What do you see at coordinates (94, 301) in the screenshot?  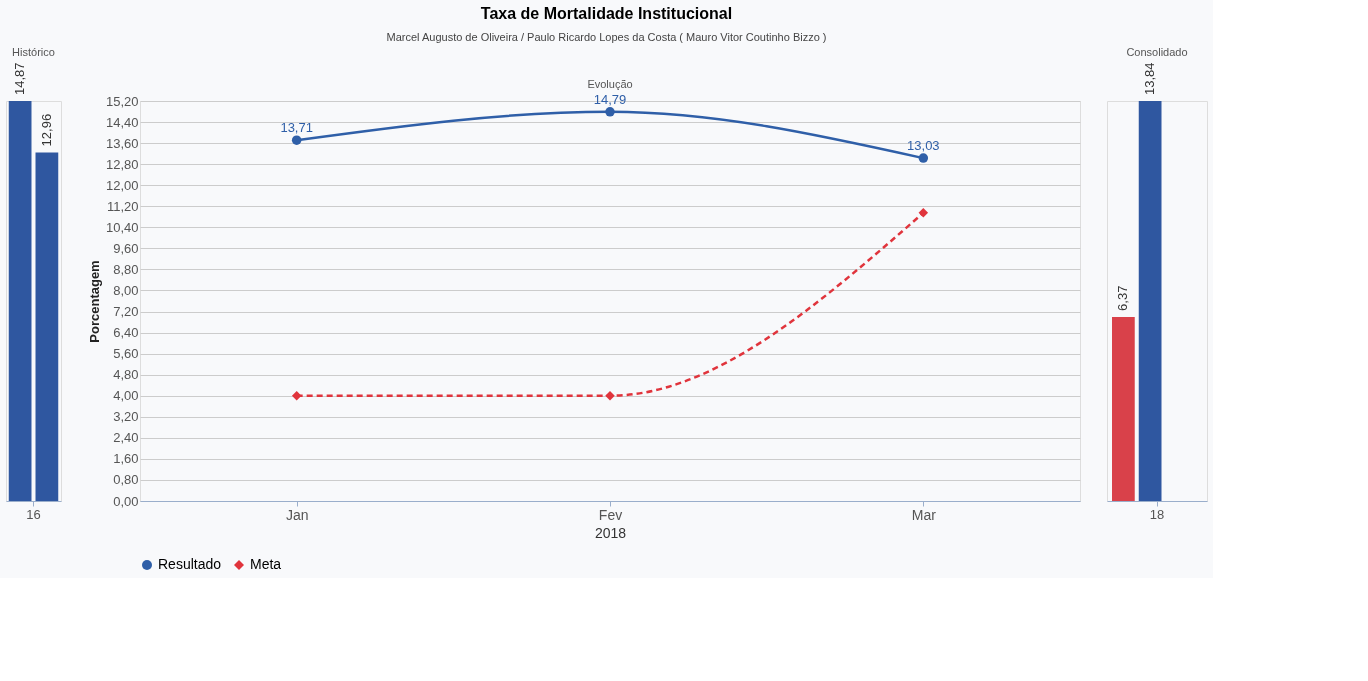 I see `y-axis-title: Porcentagem` at bounding box center [94, 301].